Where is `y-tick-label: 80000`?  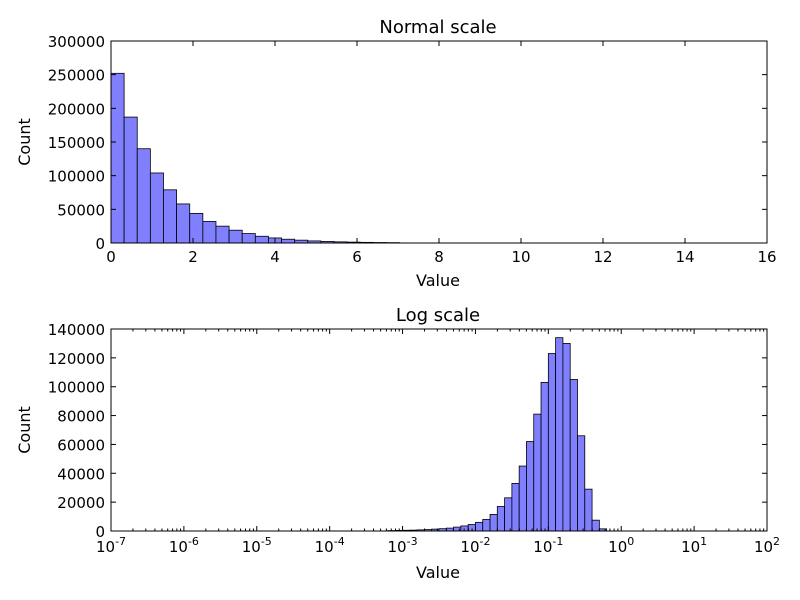
y-tick-label: 80000 is located at coordinates (81, 417).